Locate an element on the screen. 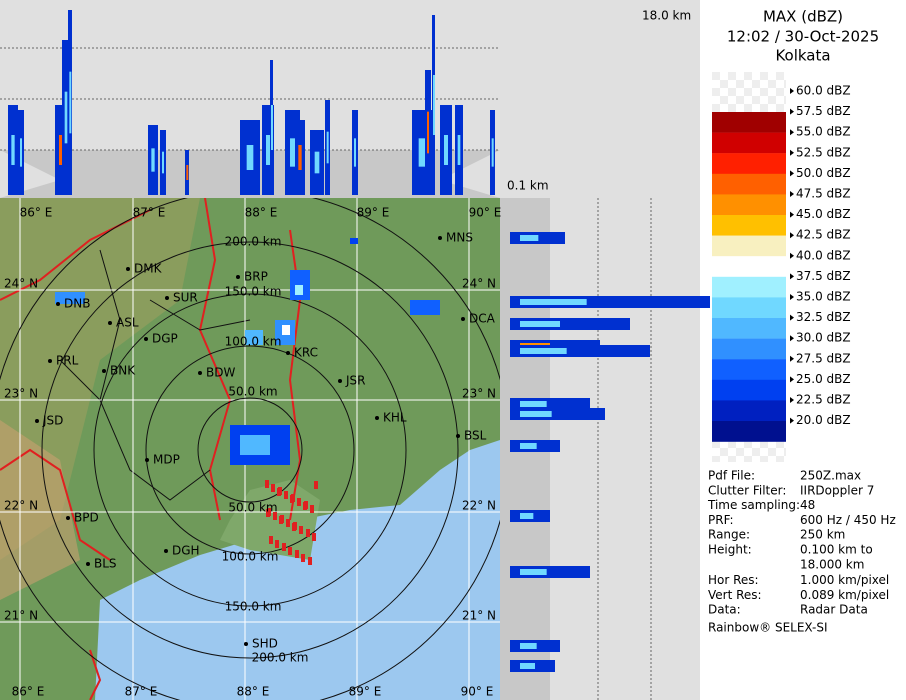 The height and width of the screenshot is (700, 906). legend-label: 25.0 dBZ is located at coordinates (823, 379).